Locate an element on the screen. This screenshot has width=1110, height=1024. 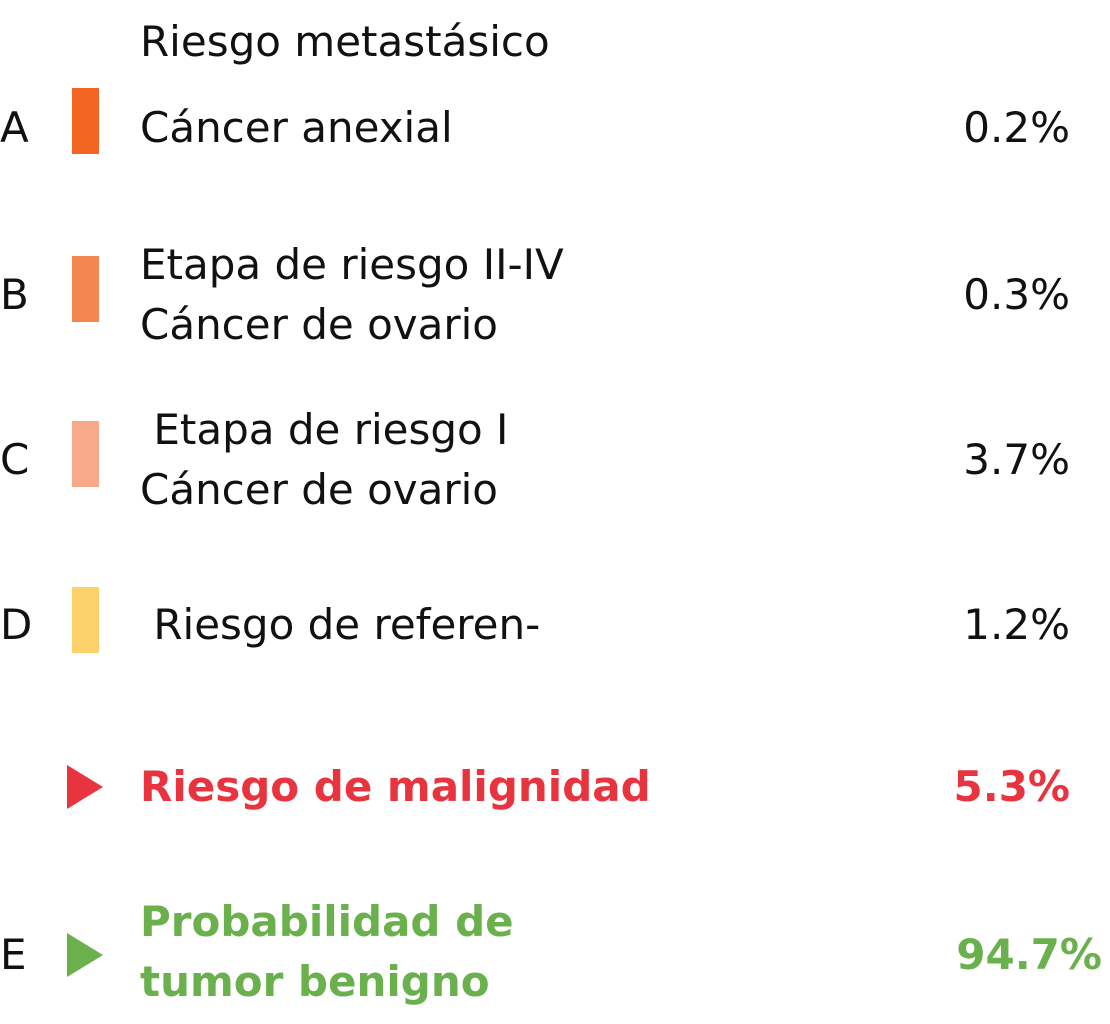
benign-label: Probabilidad de is located at coordinates (327, 921).